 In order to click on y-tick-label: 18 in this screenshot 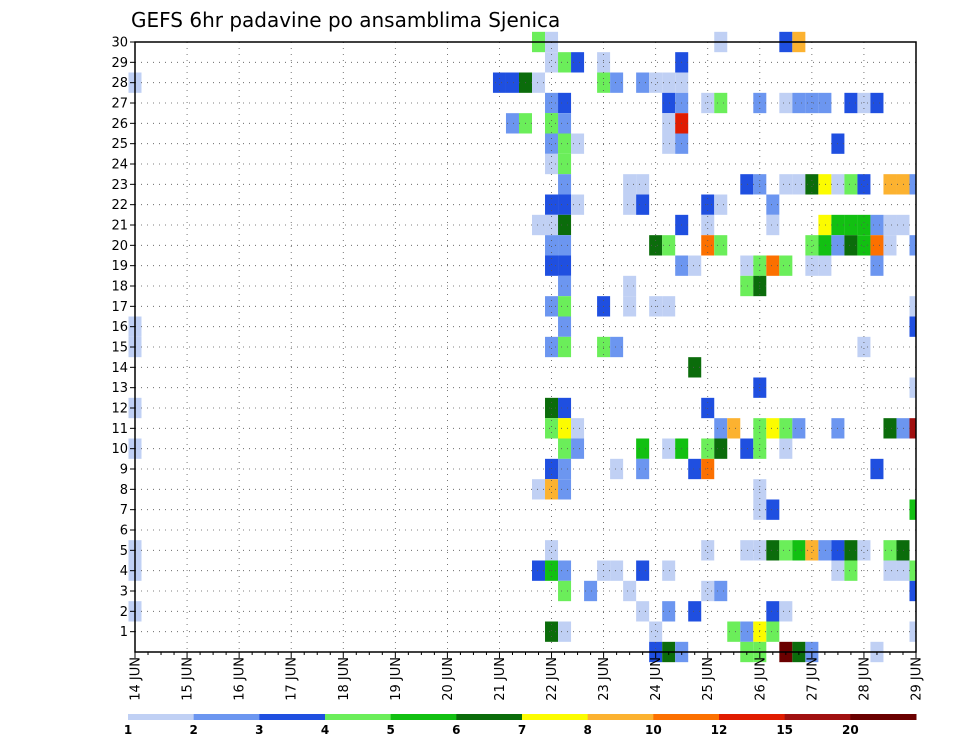, I will do `click(119, 287)`.